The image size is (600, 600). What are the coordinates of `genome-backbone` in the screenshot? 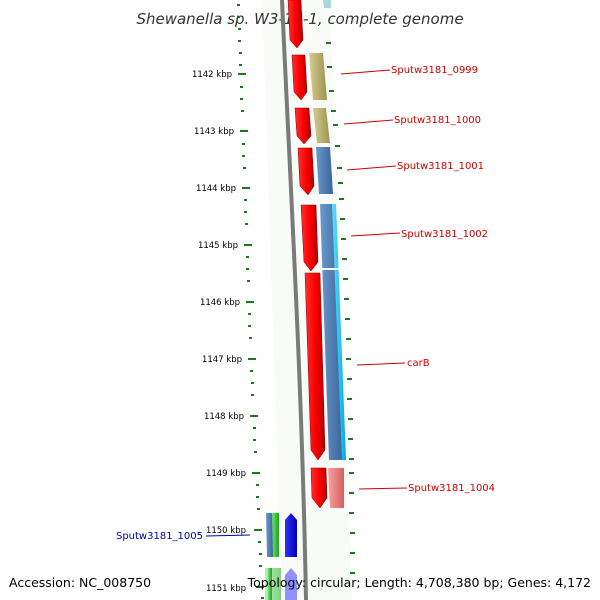 It's located at (294, 300).